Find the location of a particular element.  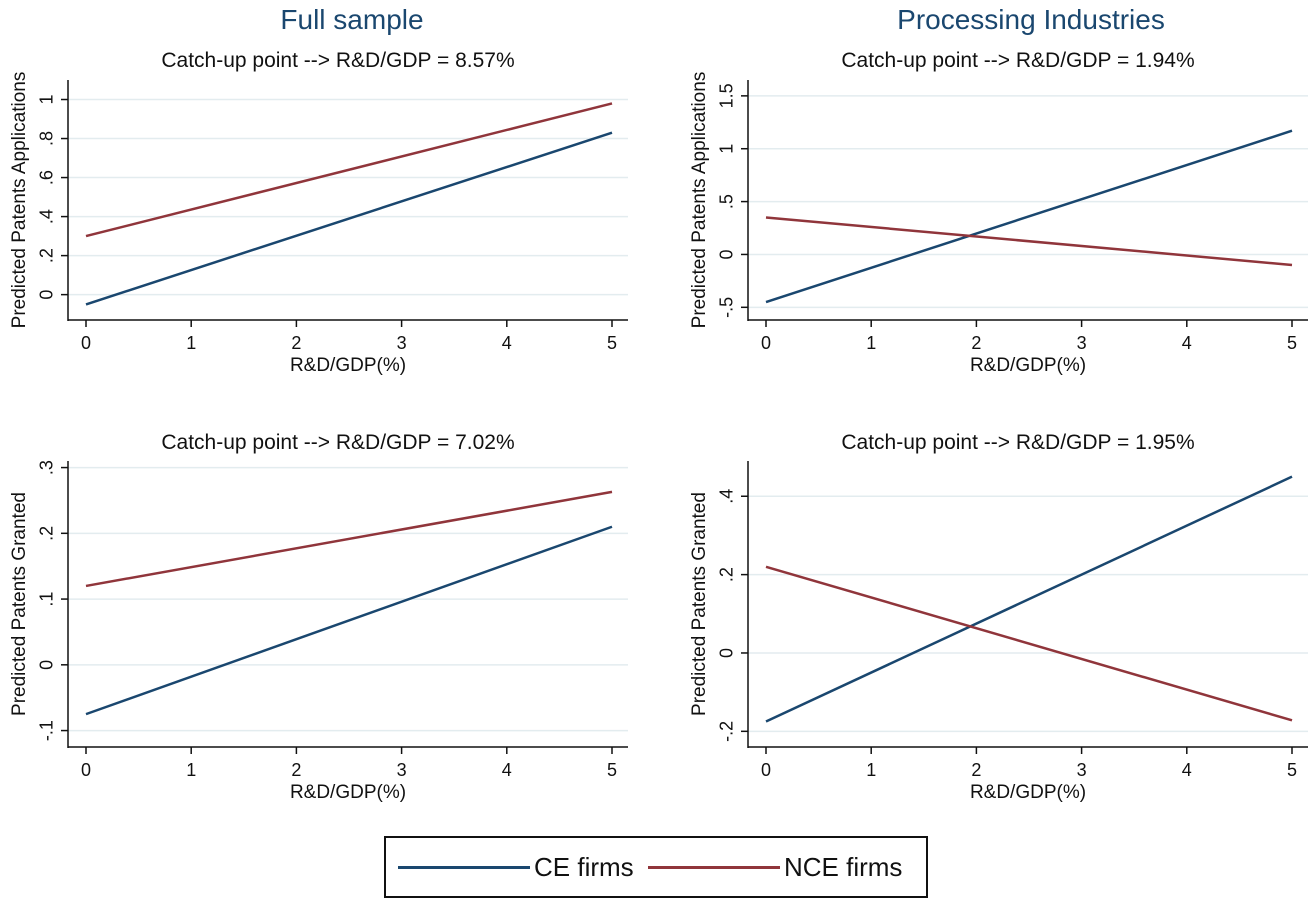

y-tick-label-1-2: .5 is located at coordinates (727, 201).